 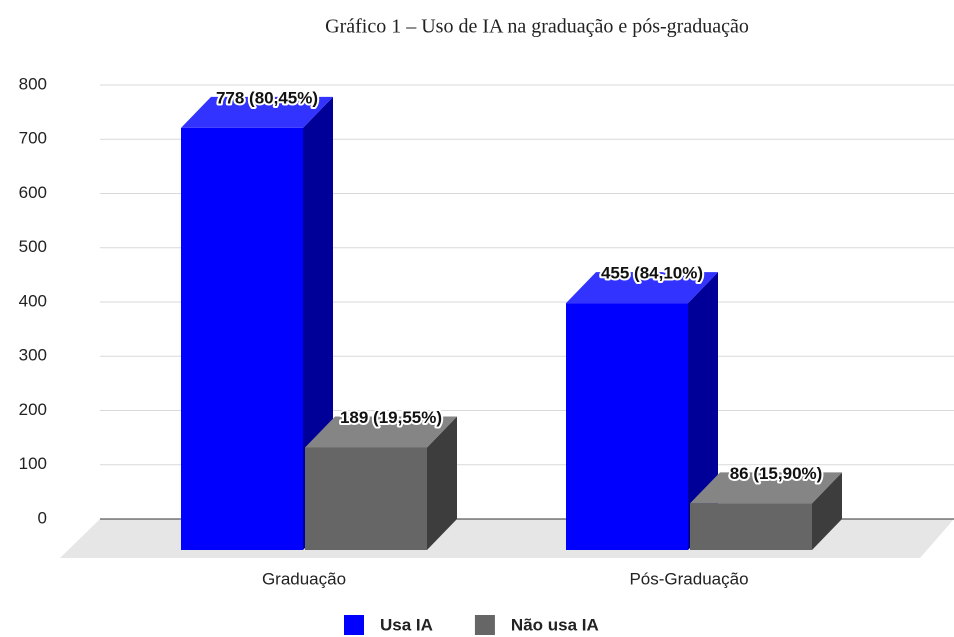 I want to click on value-label: 189 (19,55%), so click(x=391, y=417).